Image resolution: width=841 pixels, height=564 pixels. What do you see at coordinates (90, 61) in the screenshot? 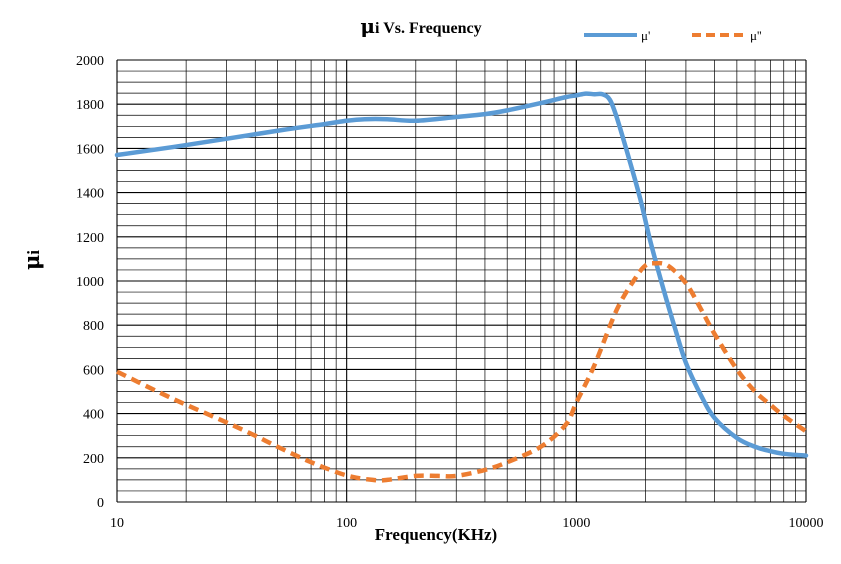
I see `y-tick-label: 2000` at bounding box center [90, 61].